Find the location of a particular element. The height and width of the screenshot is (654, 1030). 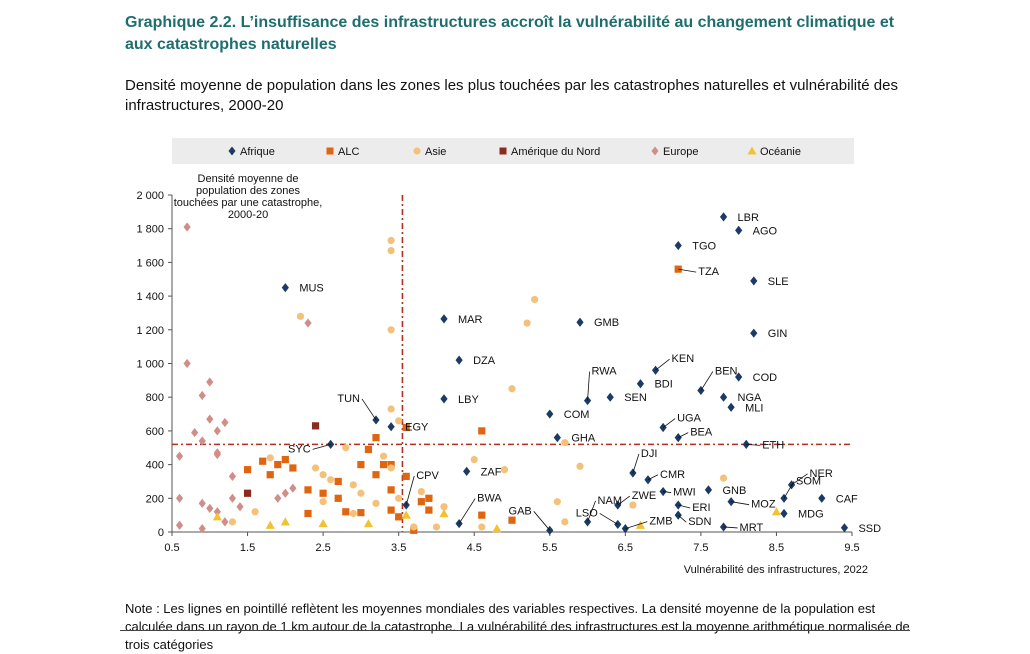

leader-zmb is located at coordinates (636, 525).